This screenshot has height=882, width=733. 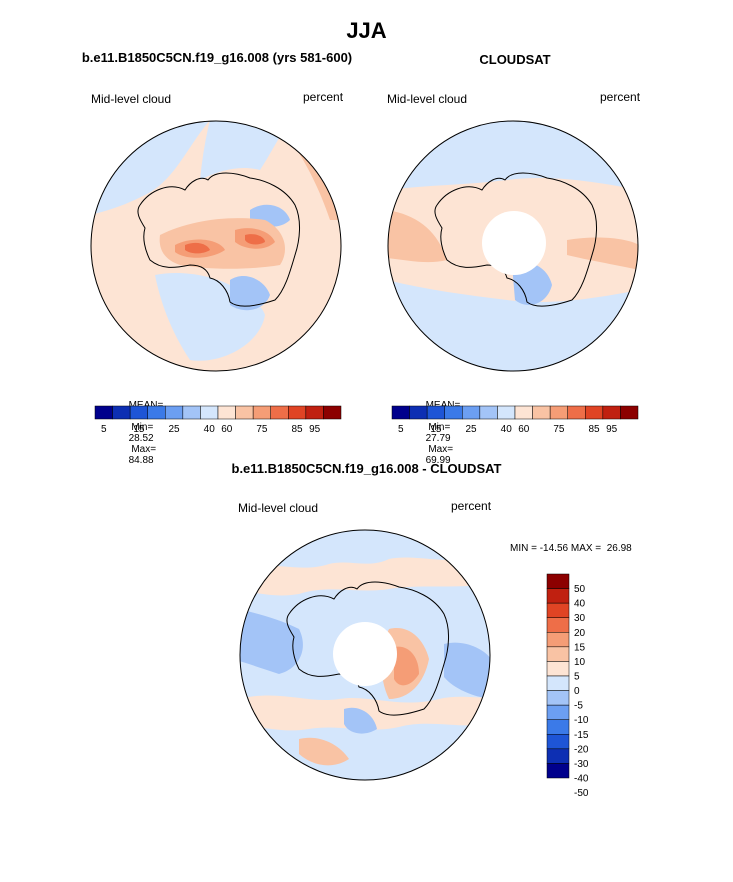 I want to click on colorbar-2-tick-label-6: 85, so click(x=595, y=429).